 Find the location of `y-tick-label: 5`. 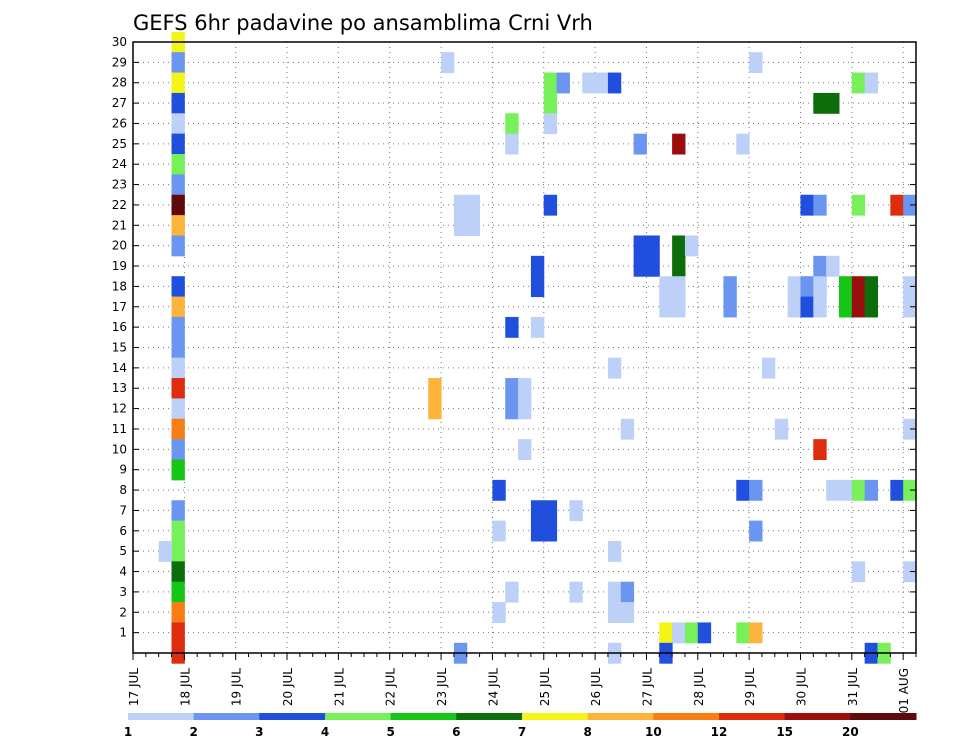

y-tick-label: 5 is located at coordinates (123, 551).